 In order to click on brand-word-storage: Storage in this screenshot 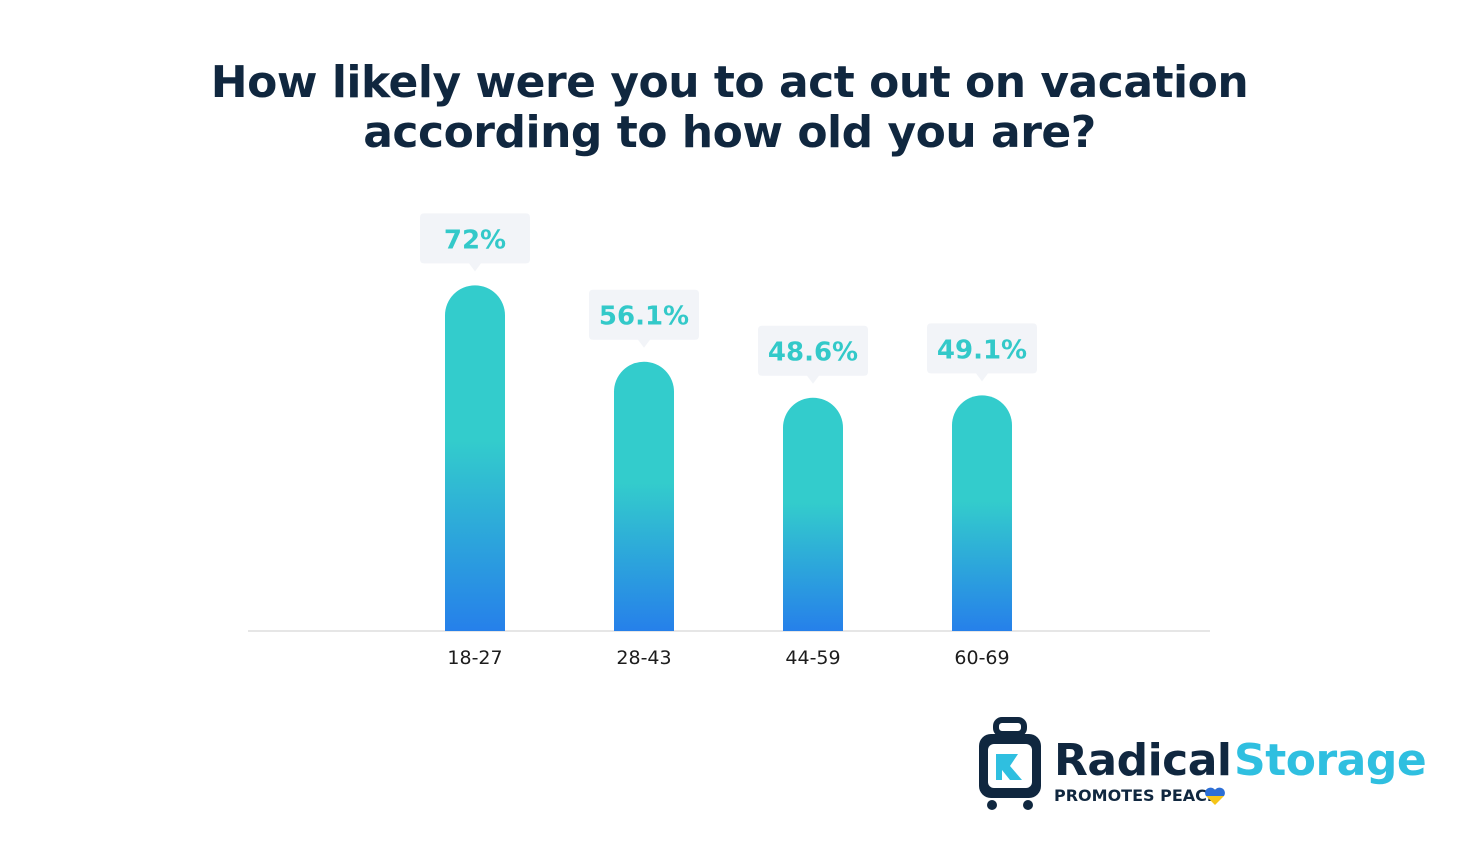, I will do `click(1330, 760)`.